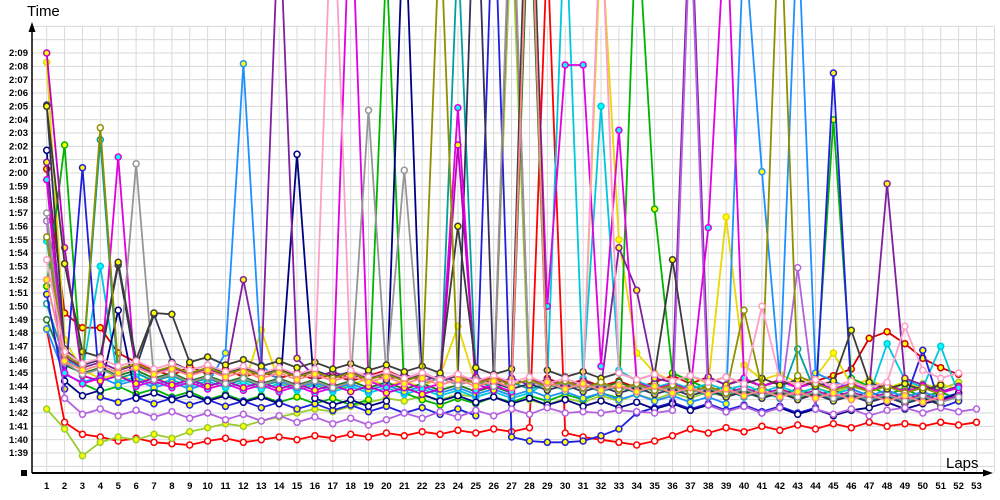 Image resolution: width=1000 pixels, height=500 pixels. I want to click on x-tick-label: 34, so click(636, 486).